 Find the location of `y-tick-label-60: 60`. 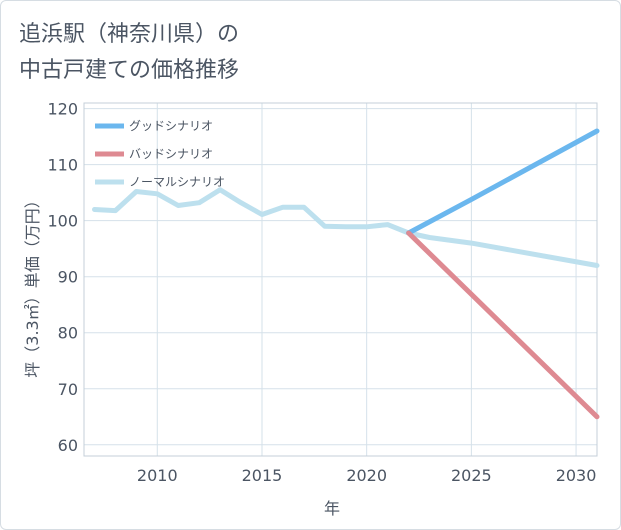

y-tick-label-60: 60 is located at coordinates (68, 445).